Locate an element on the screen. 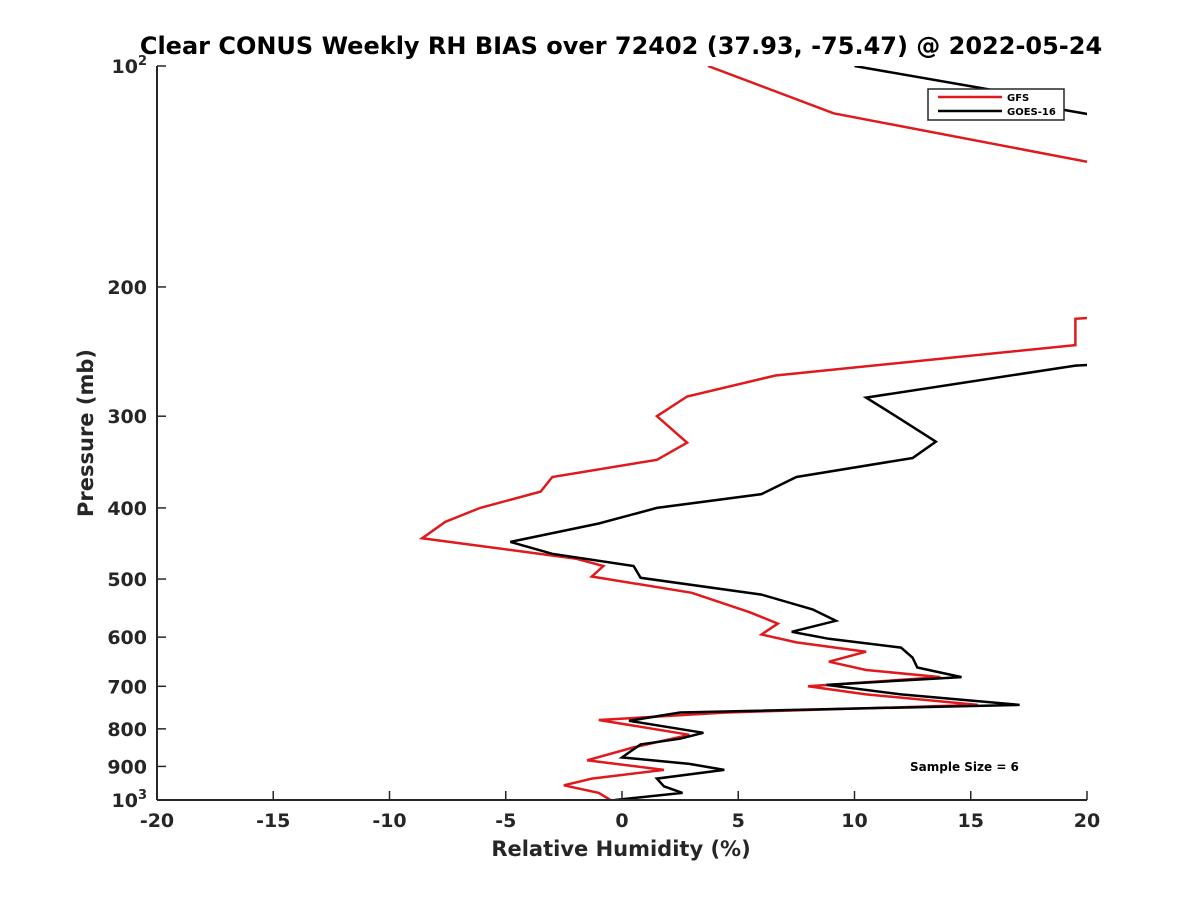 The image size is (1200, 900). y-tick-label: 700 is located at coordinates (127, 687).